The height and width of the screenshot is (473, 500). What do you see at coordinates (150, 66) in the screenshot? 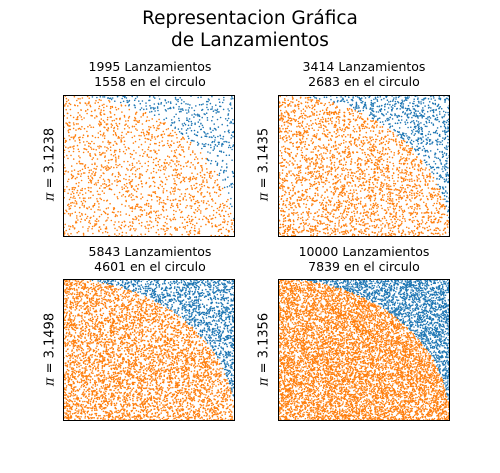
I see `subplot-title-line-1: 1995 Lanzamientos` at bounding box center [150, 66].